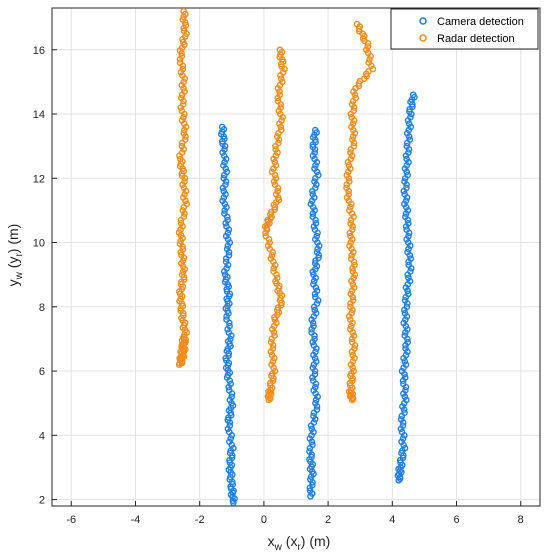 The height and width of the screenshot is (558, 550). I want to click on x-tick-label: 4, so click(392, 520).